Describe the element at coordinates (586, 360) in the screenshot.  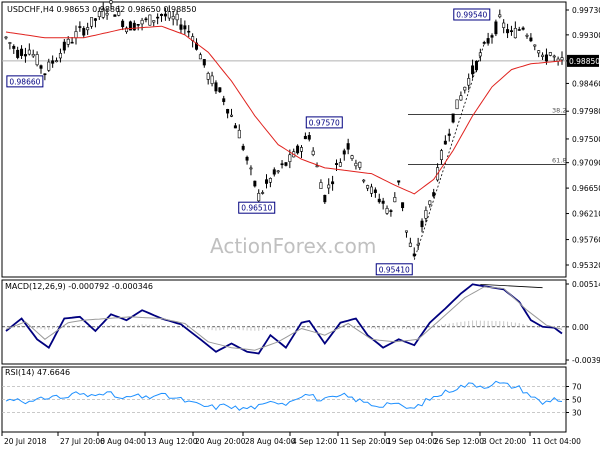
I see `y-tick-label: -0.003982` at that location.